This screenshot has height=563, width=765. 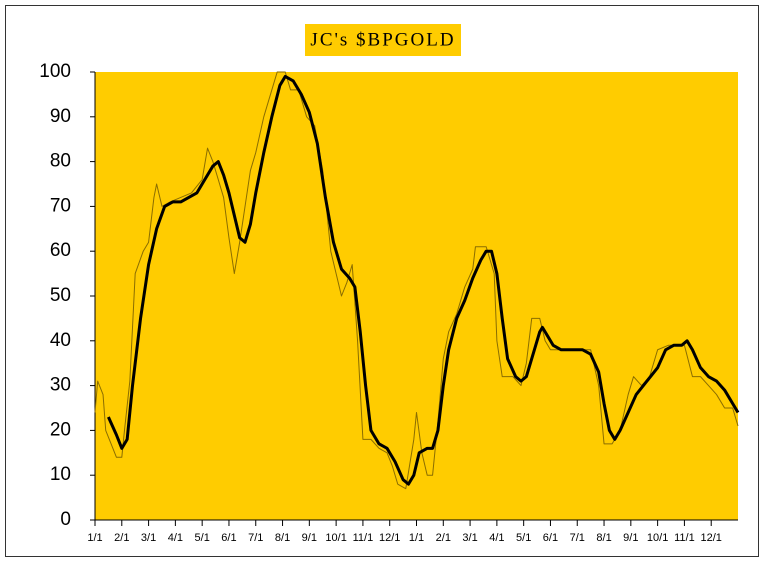 I want to click on y-tick-label: 20, so click(x=60, y=429).